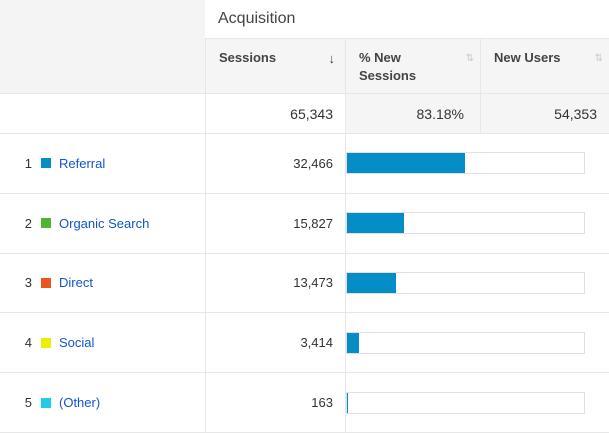 Image resolution: width=609 pixels, height=433 pixels. What do you see at coordinates (332, 58) in the screenshot?
I see `sort-desc-icon: ↓` at bounding box center [332, 58].